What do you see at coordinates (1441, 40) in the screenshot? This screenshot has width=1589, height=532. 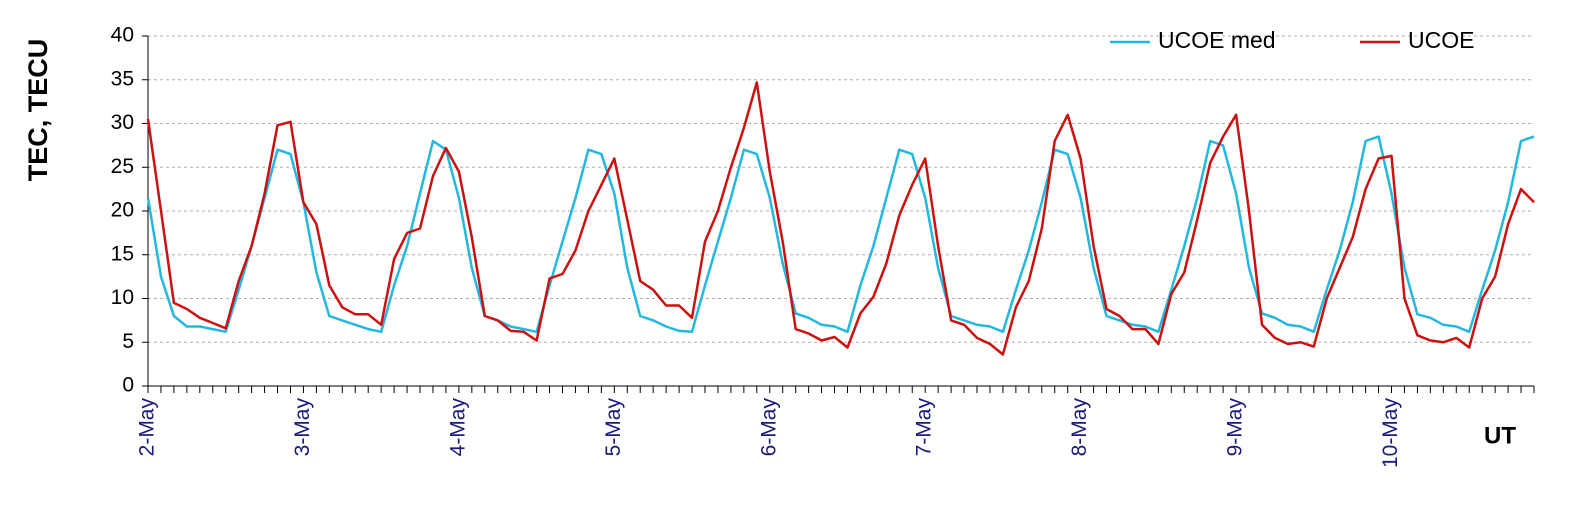 I see `legend-label: UCOE` at bounding box center [1441, 40].